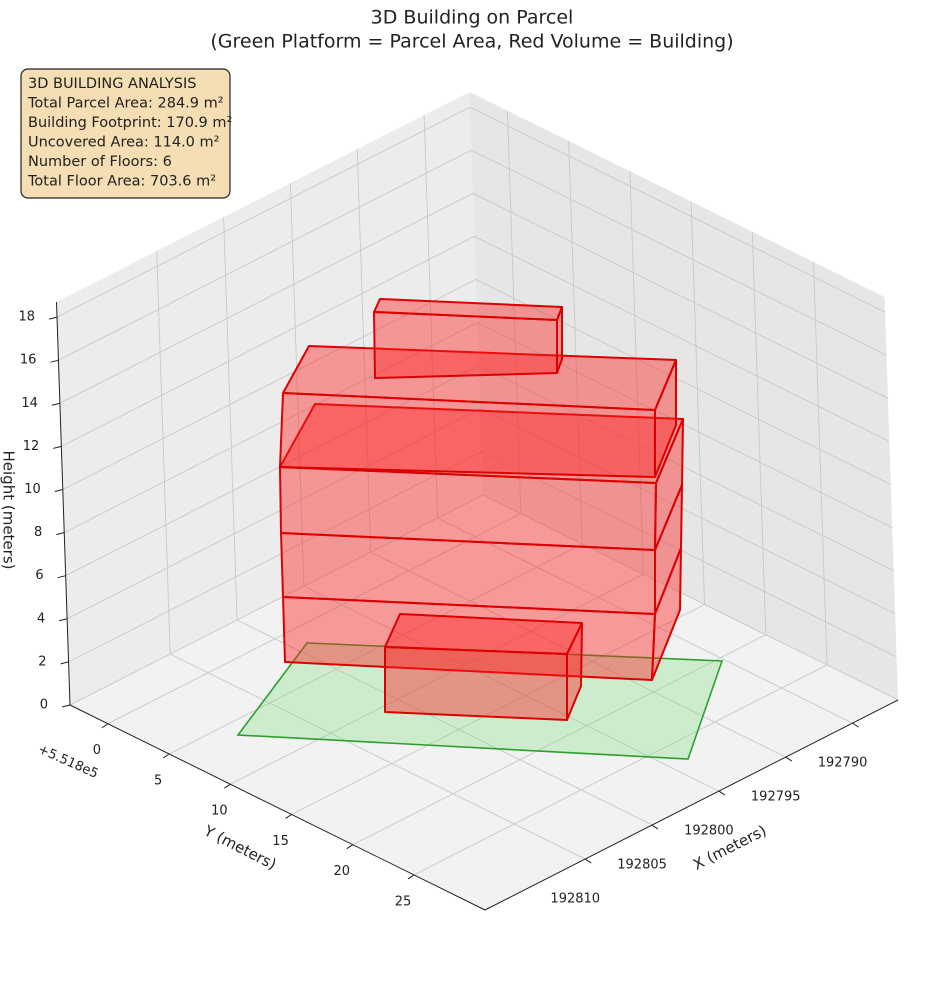 This screenshot has height=992, width=944. Describe the element at coordinates (342, 871) in the screenshot. I see `y-tick-label: 20` at that location.